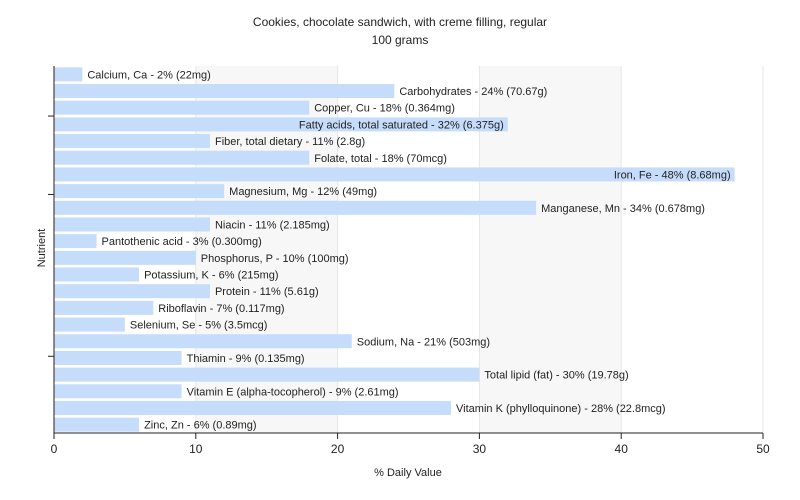  Describe the element at coordinates (672, 175) in the screenshot. I see `bar-label: Iron, Fe - 48% (8.68mg)` at that location.